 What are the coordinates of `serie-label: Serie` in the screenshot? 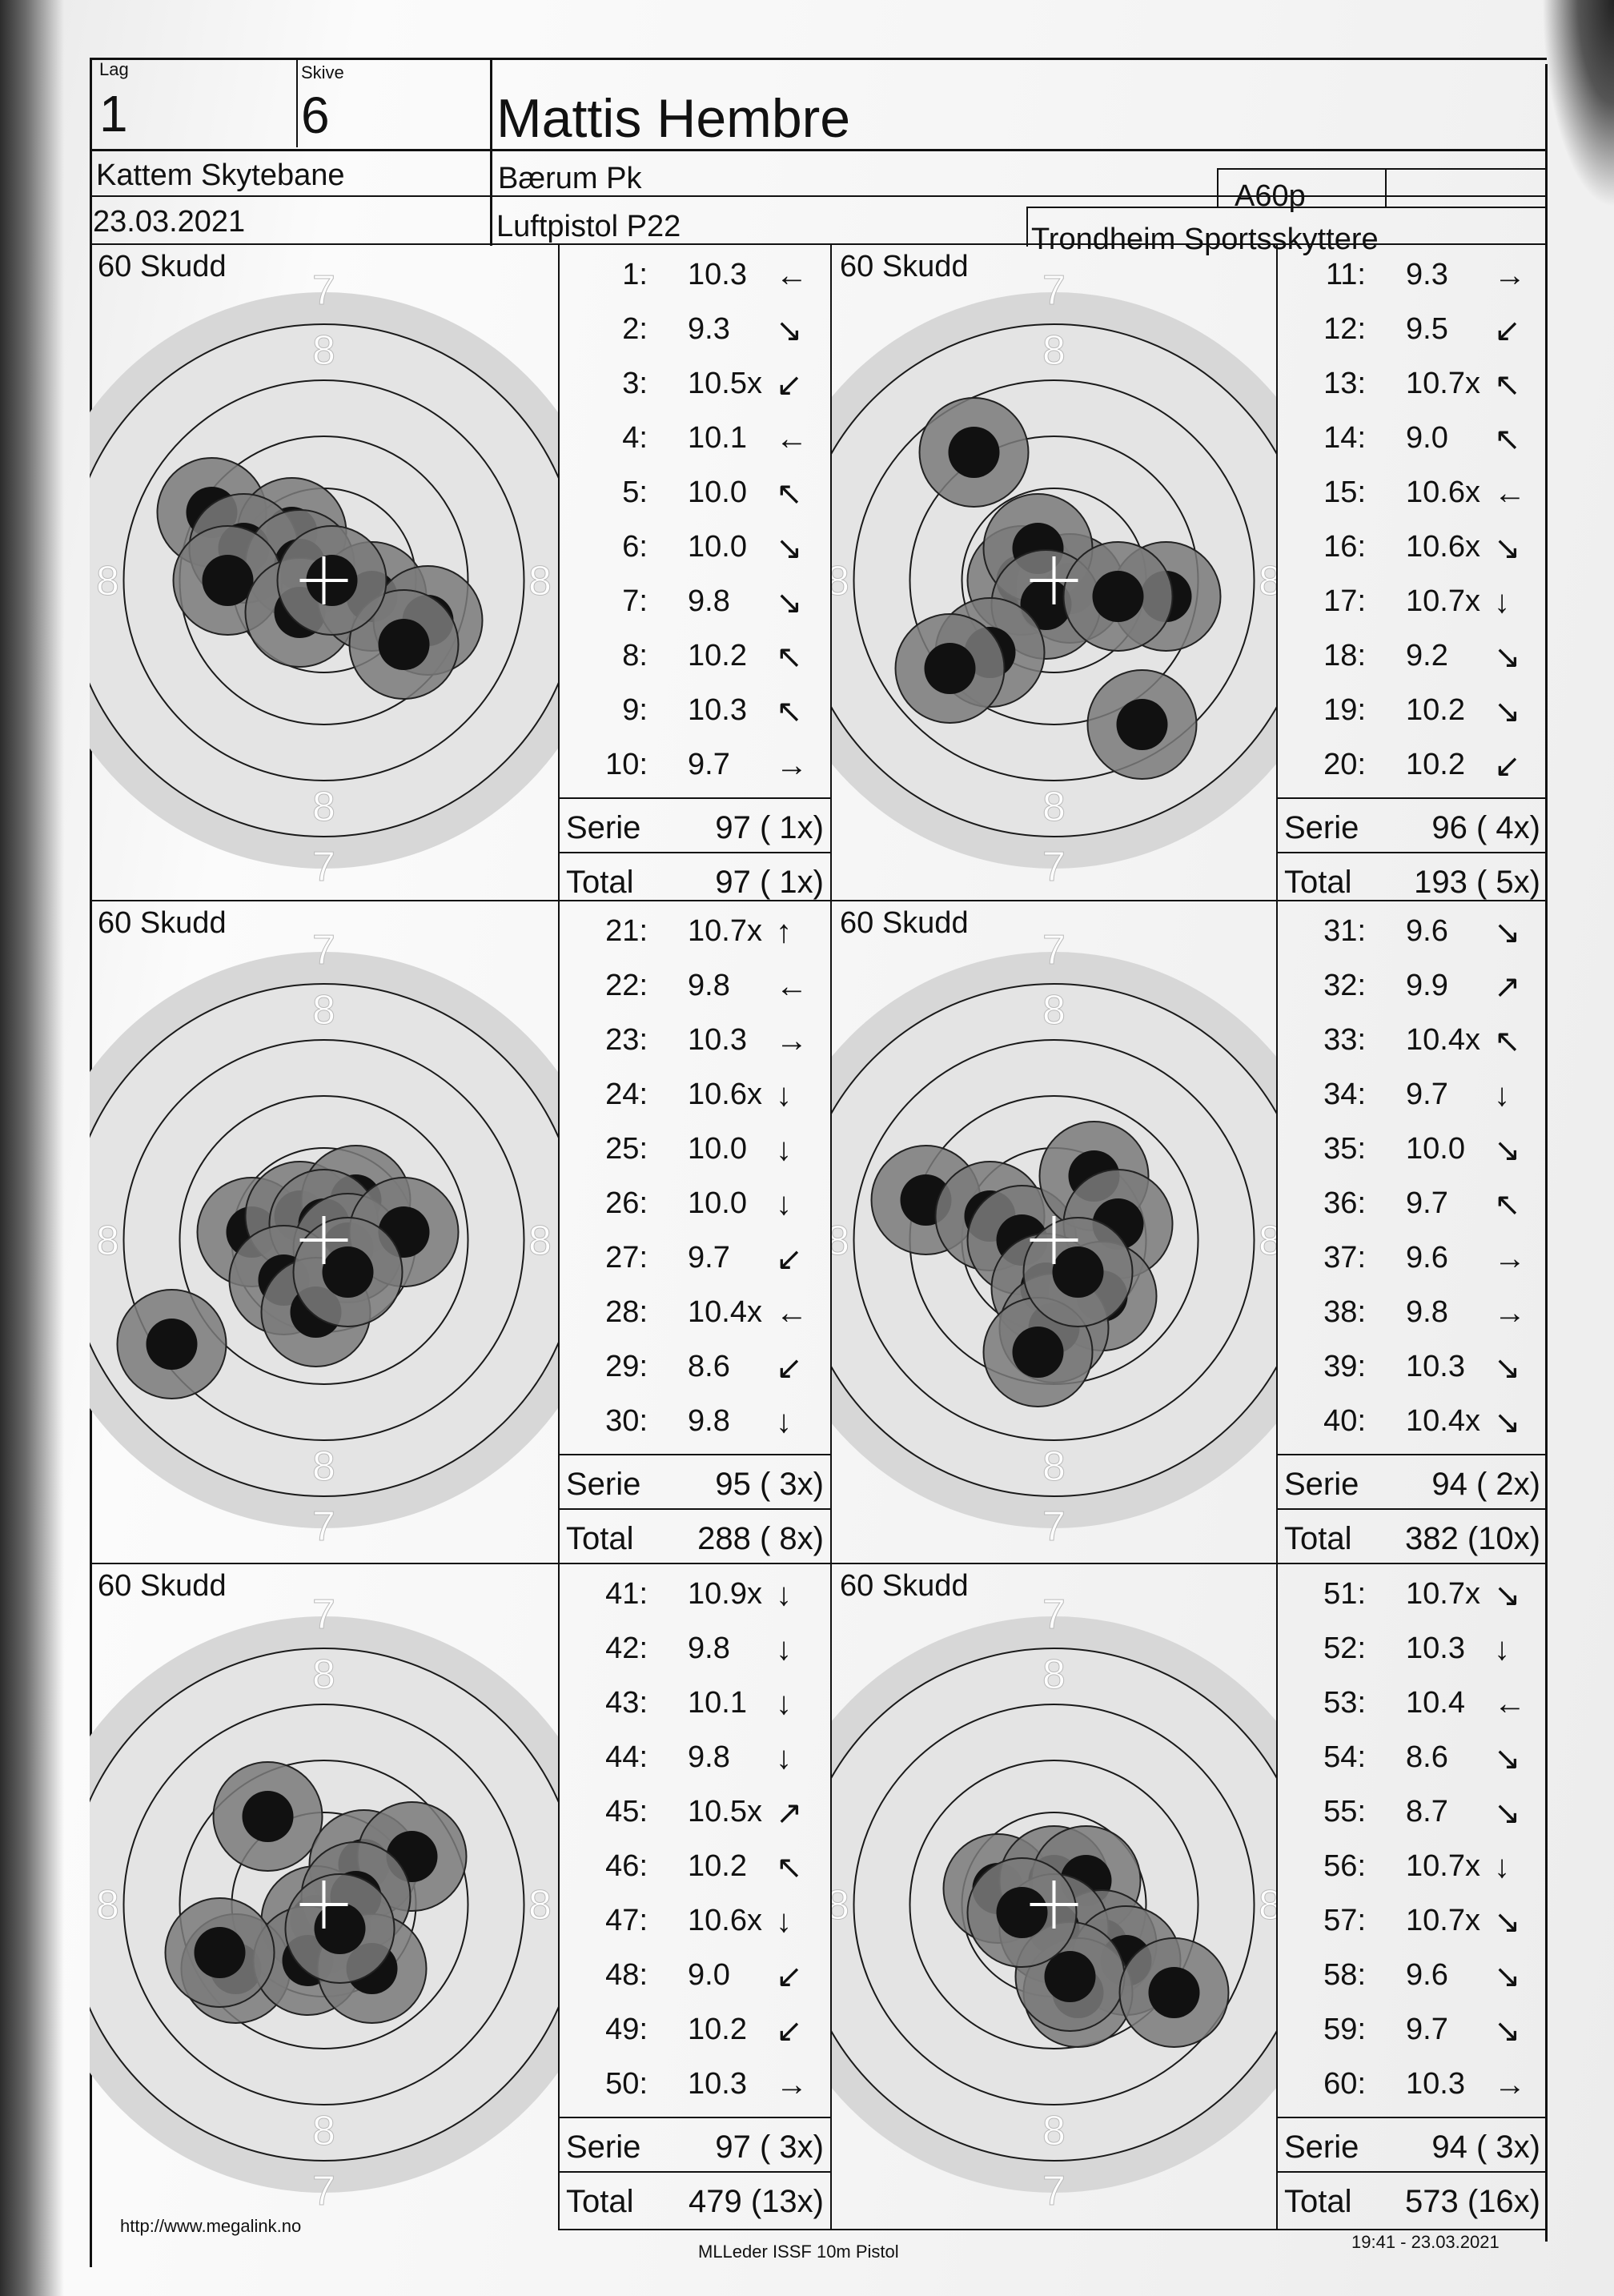 It's located at (1321, 1484).